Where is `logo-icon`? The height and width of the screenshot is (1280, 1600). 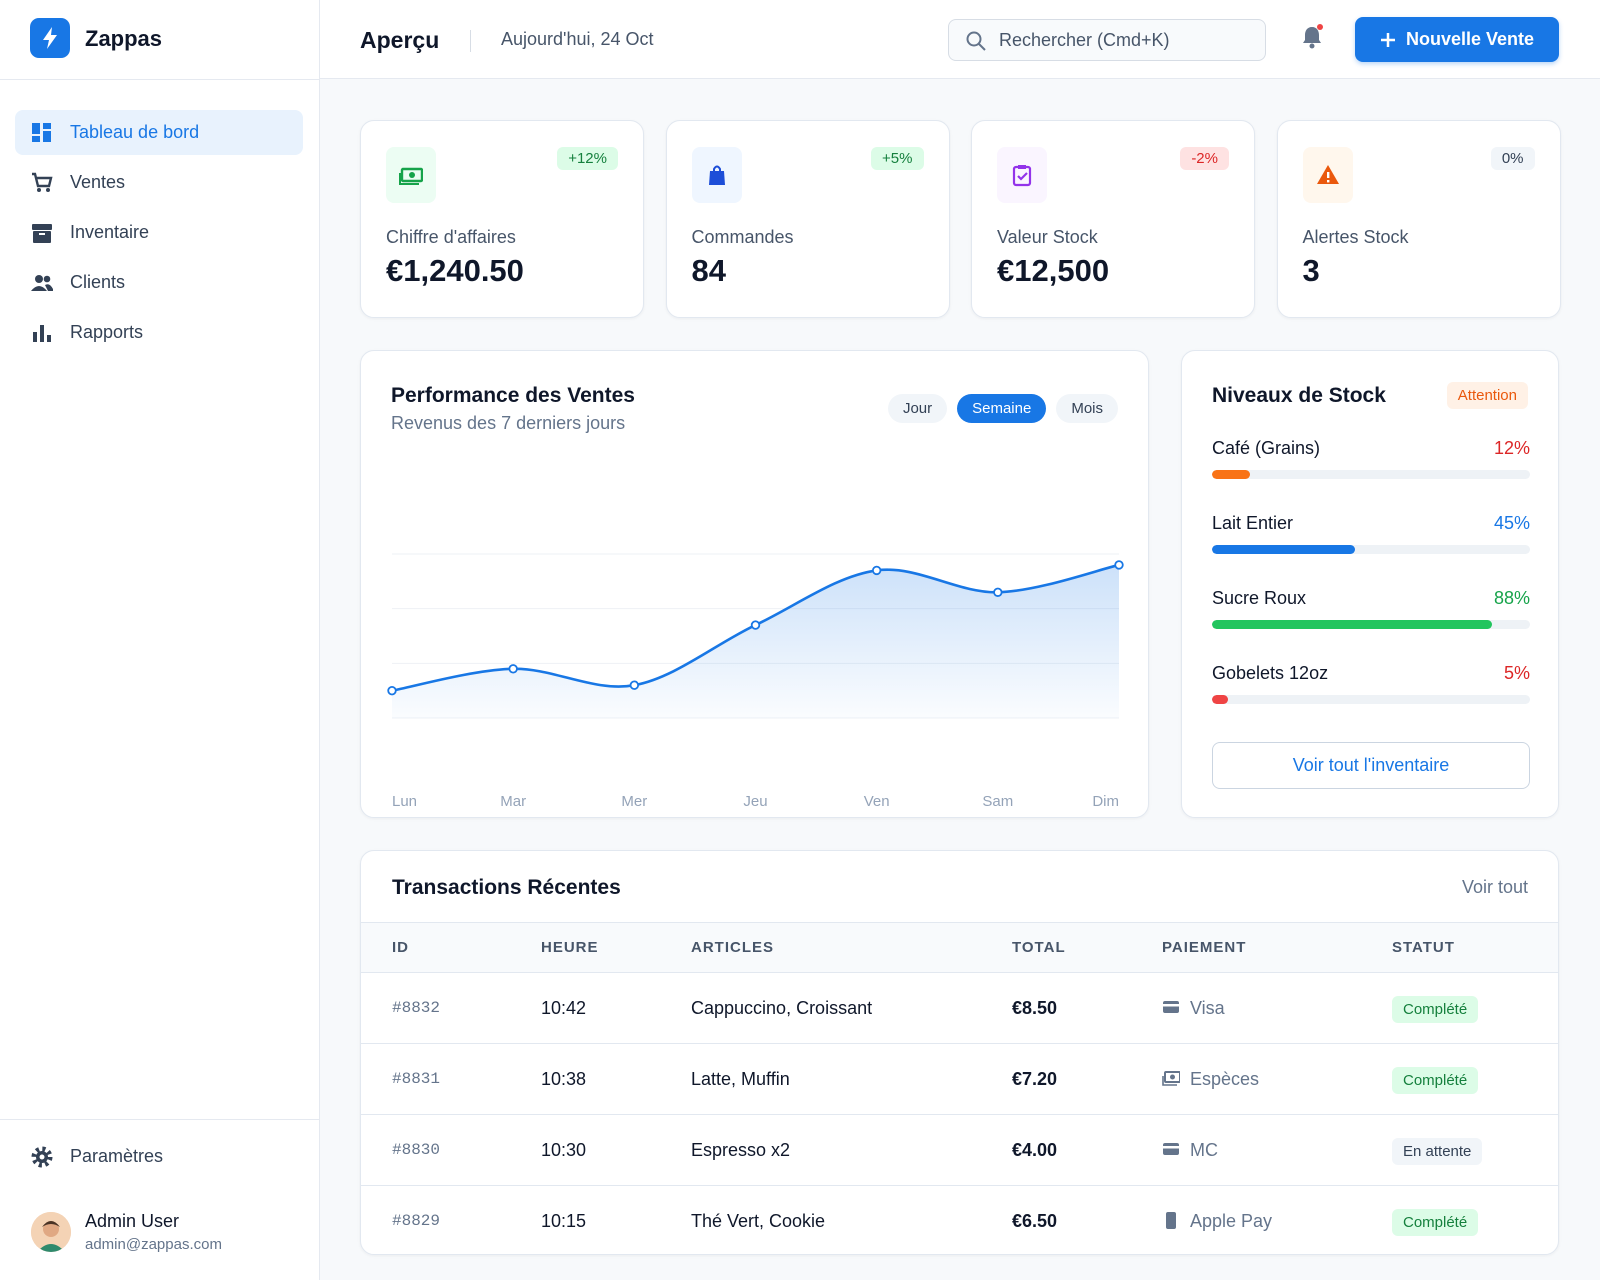 logo-icon is located at coordinates (50, 38).